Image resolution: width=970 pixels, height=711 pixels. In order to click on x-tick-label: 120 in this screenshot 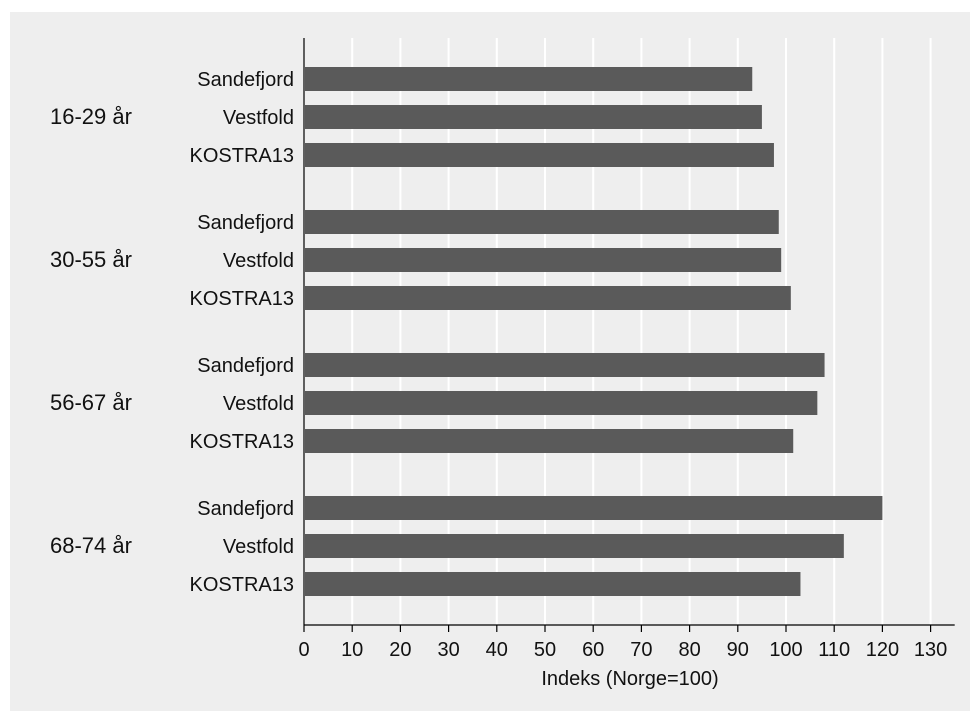, I will do `click(882, 650)`.